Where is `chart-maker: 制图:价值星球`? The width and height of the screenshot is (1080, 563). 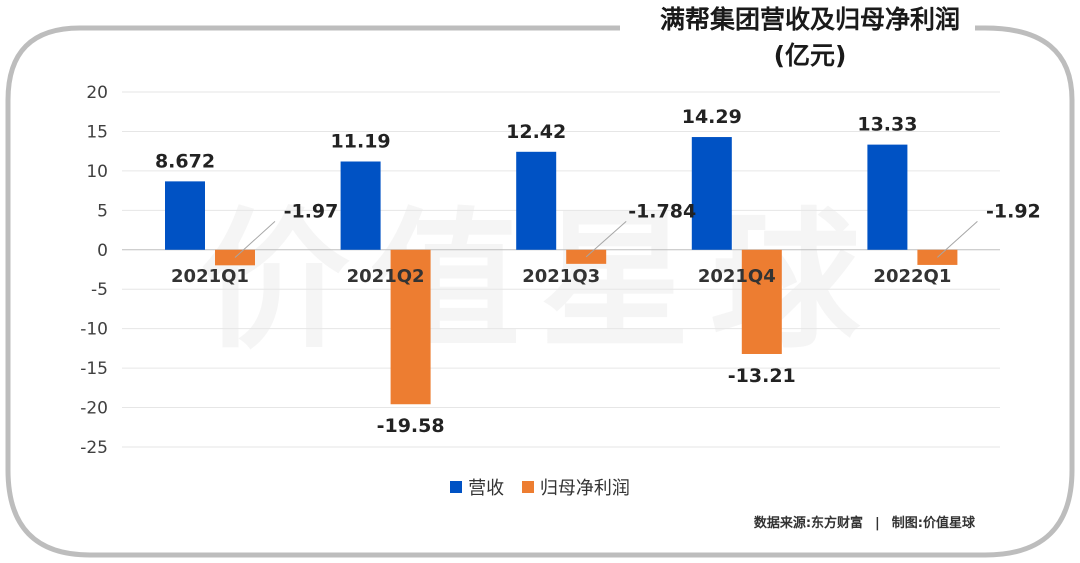 chart-maker: 制图:价值星球 is located at coordinates (933, 523).